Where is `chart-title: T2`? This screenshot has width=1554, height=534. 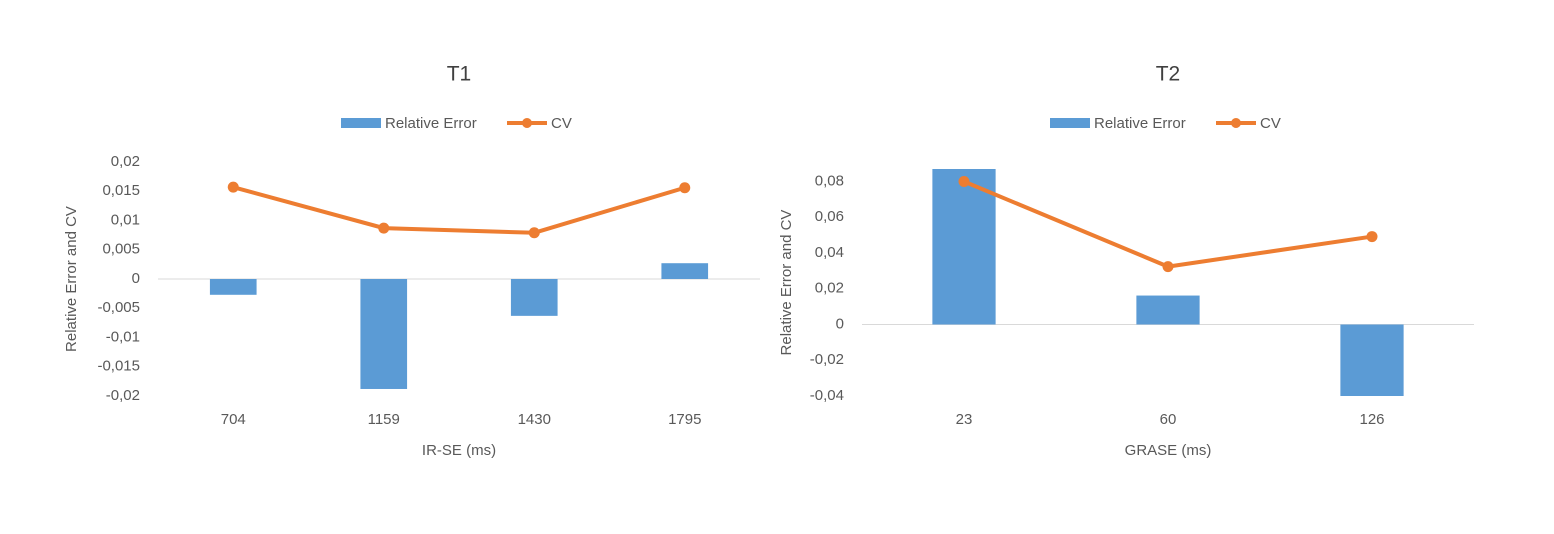 chart-title: T2 is located at coordinates (1168, 74).